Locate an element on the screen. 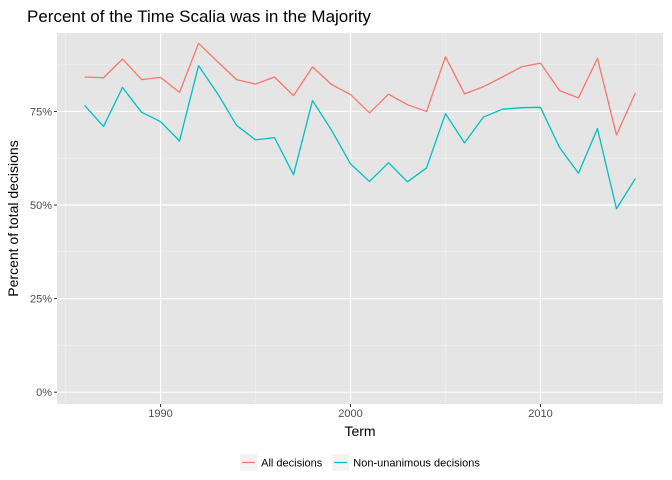 The width and height of the screenshot is (672, 480). x-tick-label: 2010 is located at coordinates (540, 414).